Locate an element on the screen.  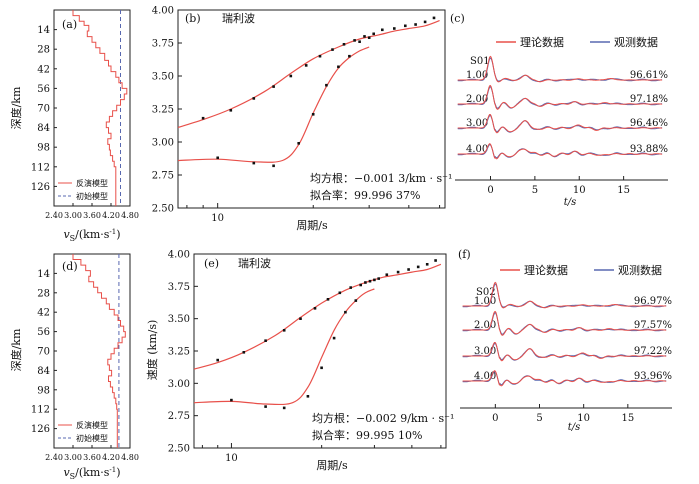
panel-c-xlabel: t/s is located at coordinates (570, 202).